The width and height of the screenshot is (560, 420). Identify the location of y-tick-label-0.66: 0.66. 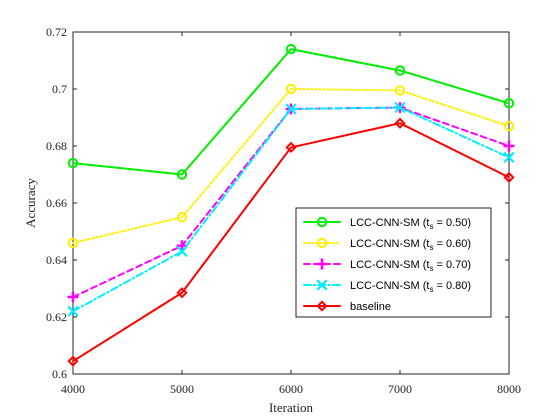
(56, 203).